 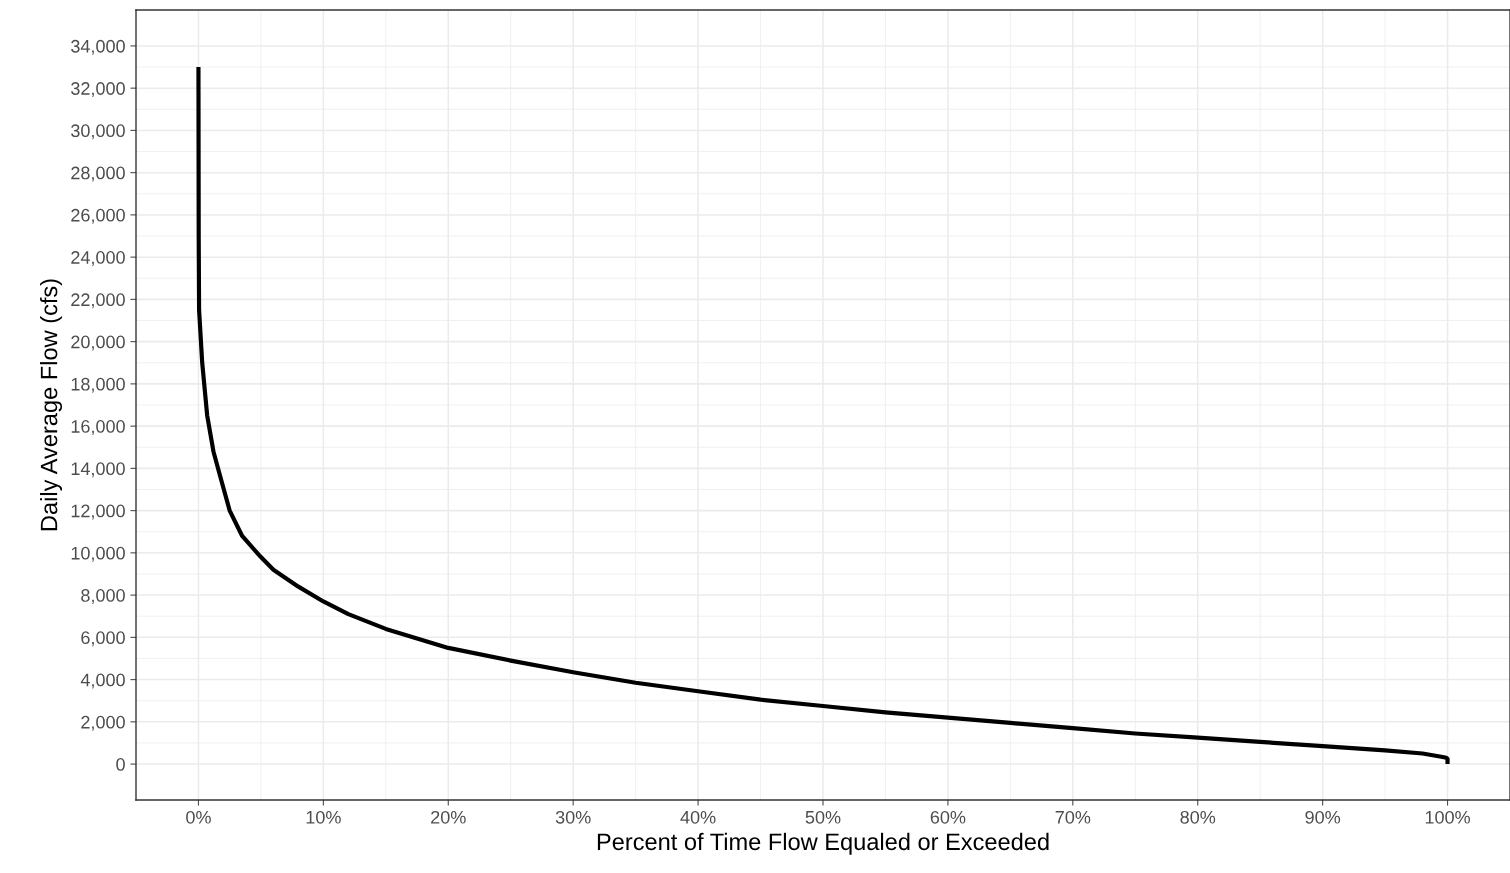 I want to click on y-tick-label: 6,000, so click(x=103, y=639).